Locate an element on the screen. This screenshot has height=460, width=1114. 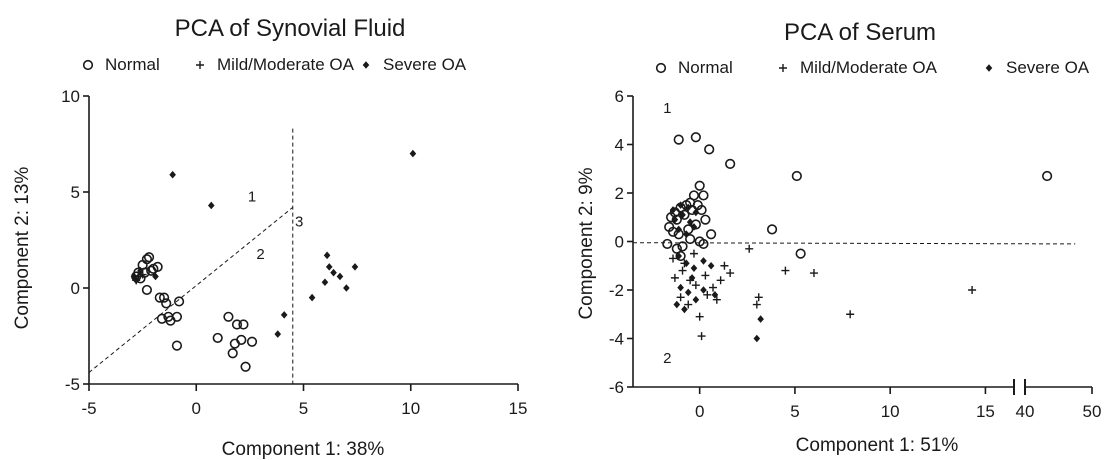
y-tick-label: -2 is located at coordinates (616, 290).